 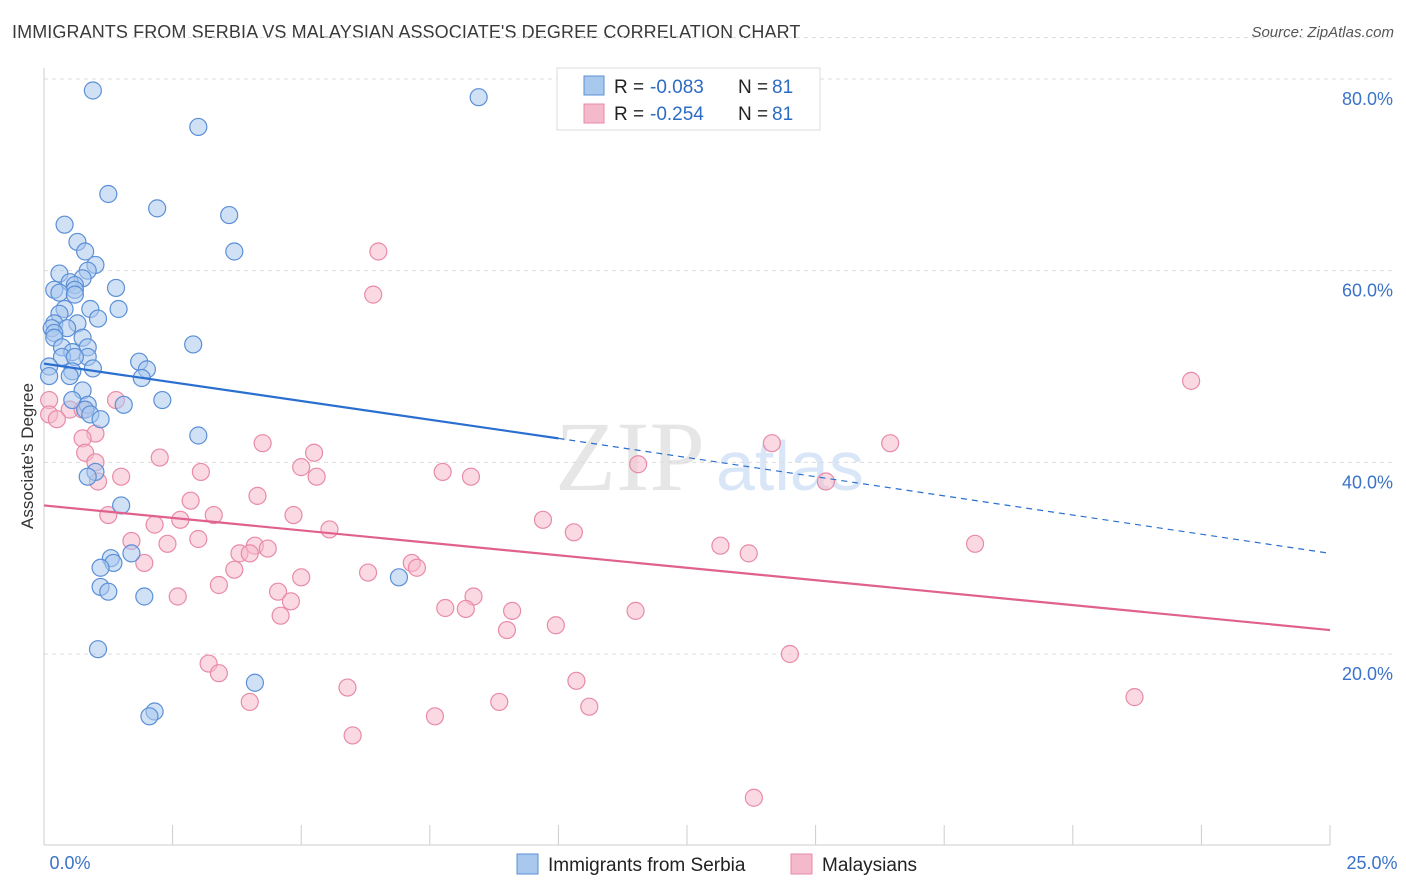 What do you see at coordinates (1367, 386) in the screenshot?
I see `y-tick-labels: 20.0% 40.0% 60.0% 80.0%` at bounding box center [1367, 386].